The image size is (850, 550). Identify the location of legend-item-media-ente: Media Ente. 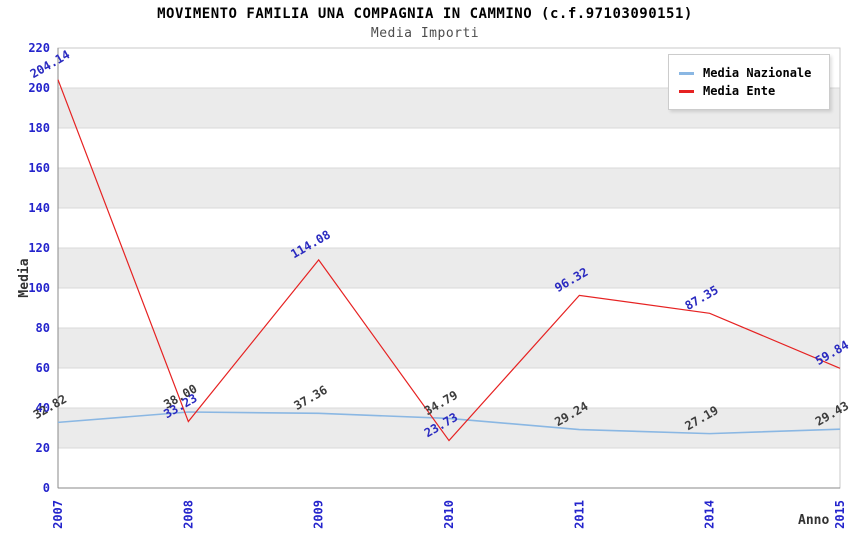
(749, 91).